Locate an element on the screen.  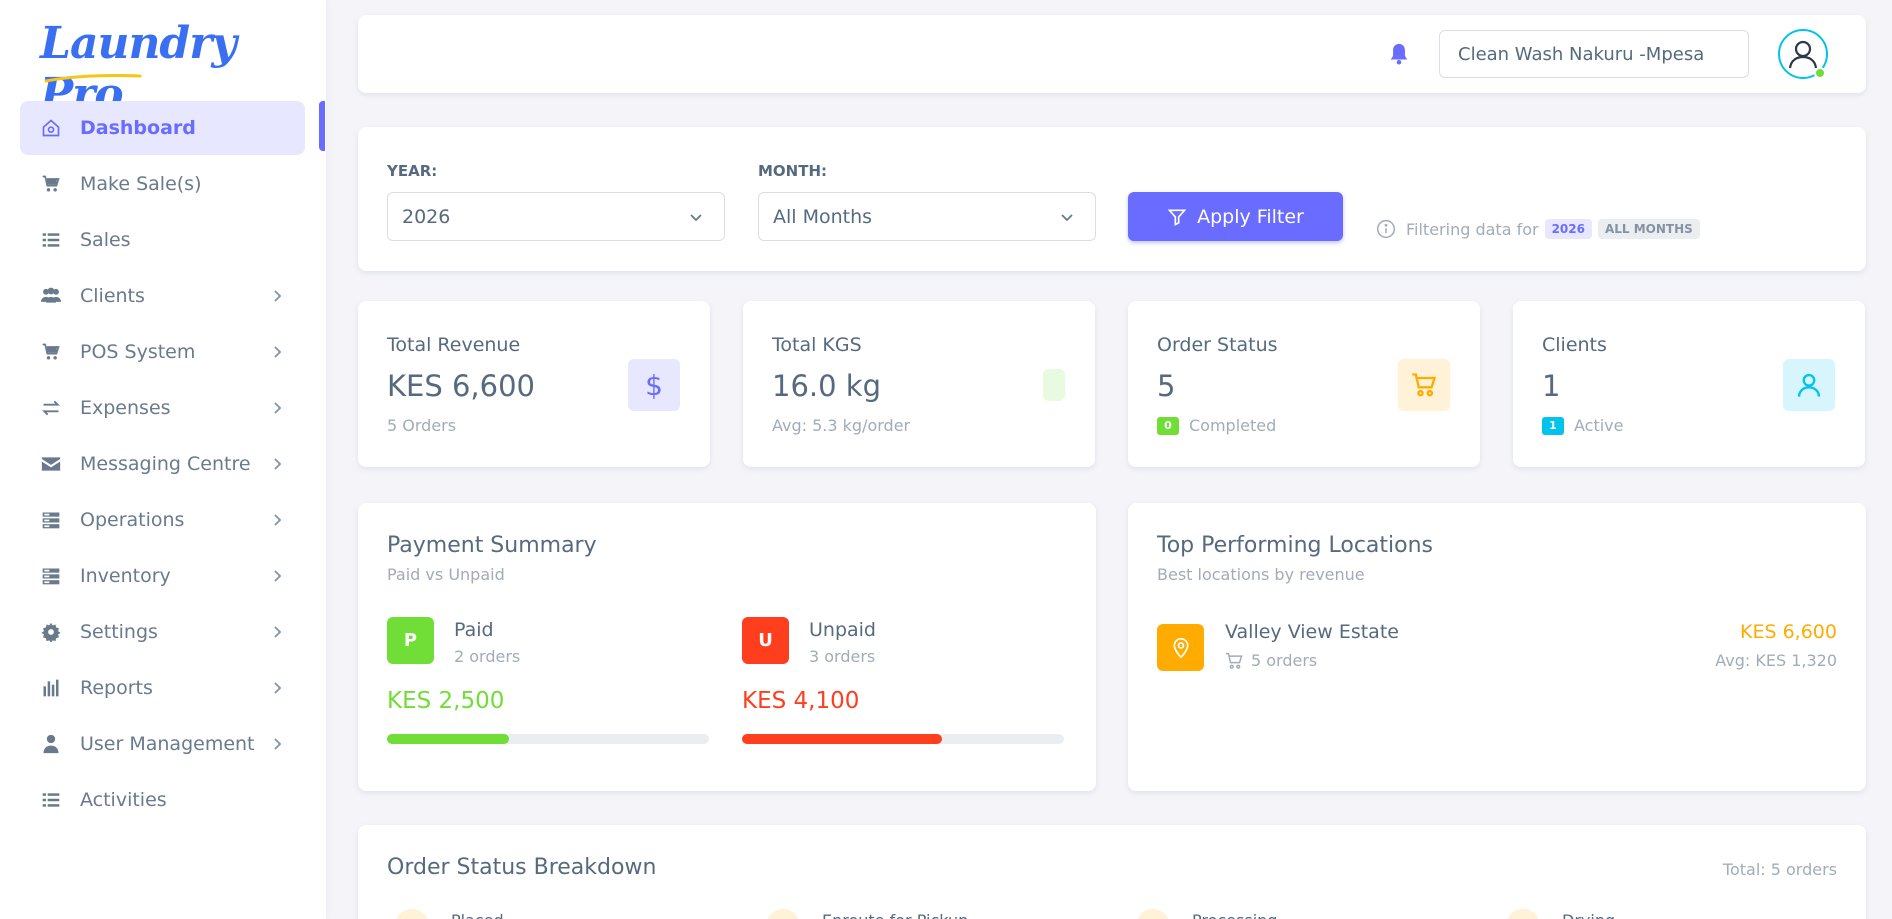
sidebar-menu: Dashboard Make Sale(s) Sales Clients is located at coordinates (162, 465).